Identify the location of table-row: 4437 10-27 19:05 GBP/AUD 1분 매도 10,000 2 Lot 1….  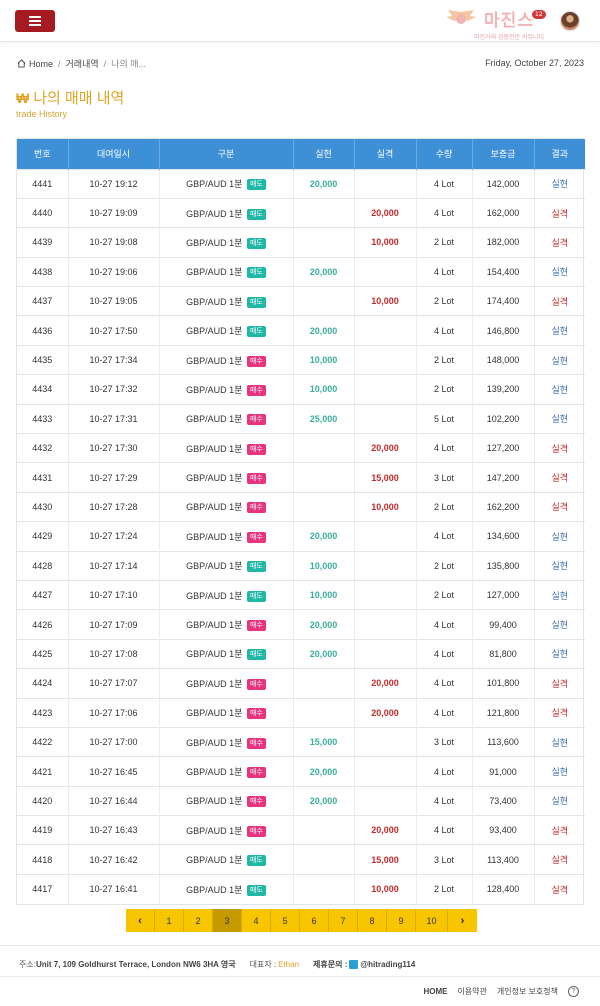
(301, 301).